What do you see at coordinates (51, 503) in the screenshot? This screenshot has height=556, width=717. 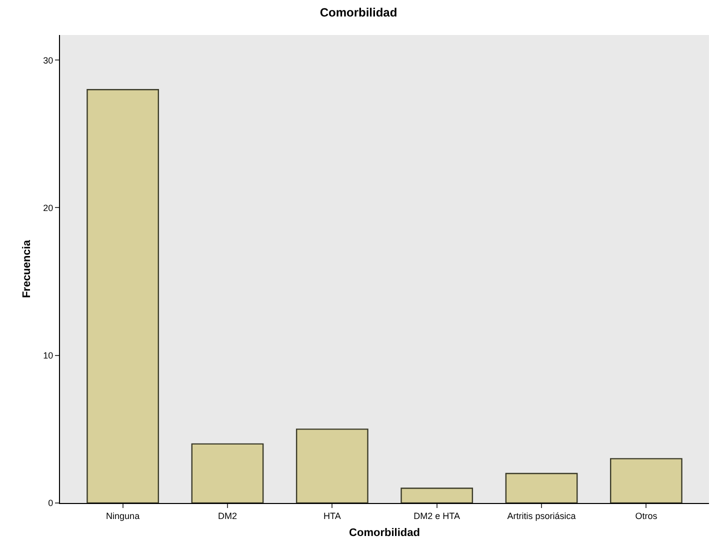 I see `y-tick-label: 0` at bounding box center [51, 503].